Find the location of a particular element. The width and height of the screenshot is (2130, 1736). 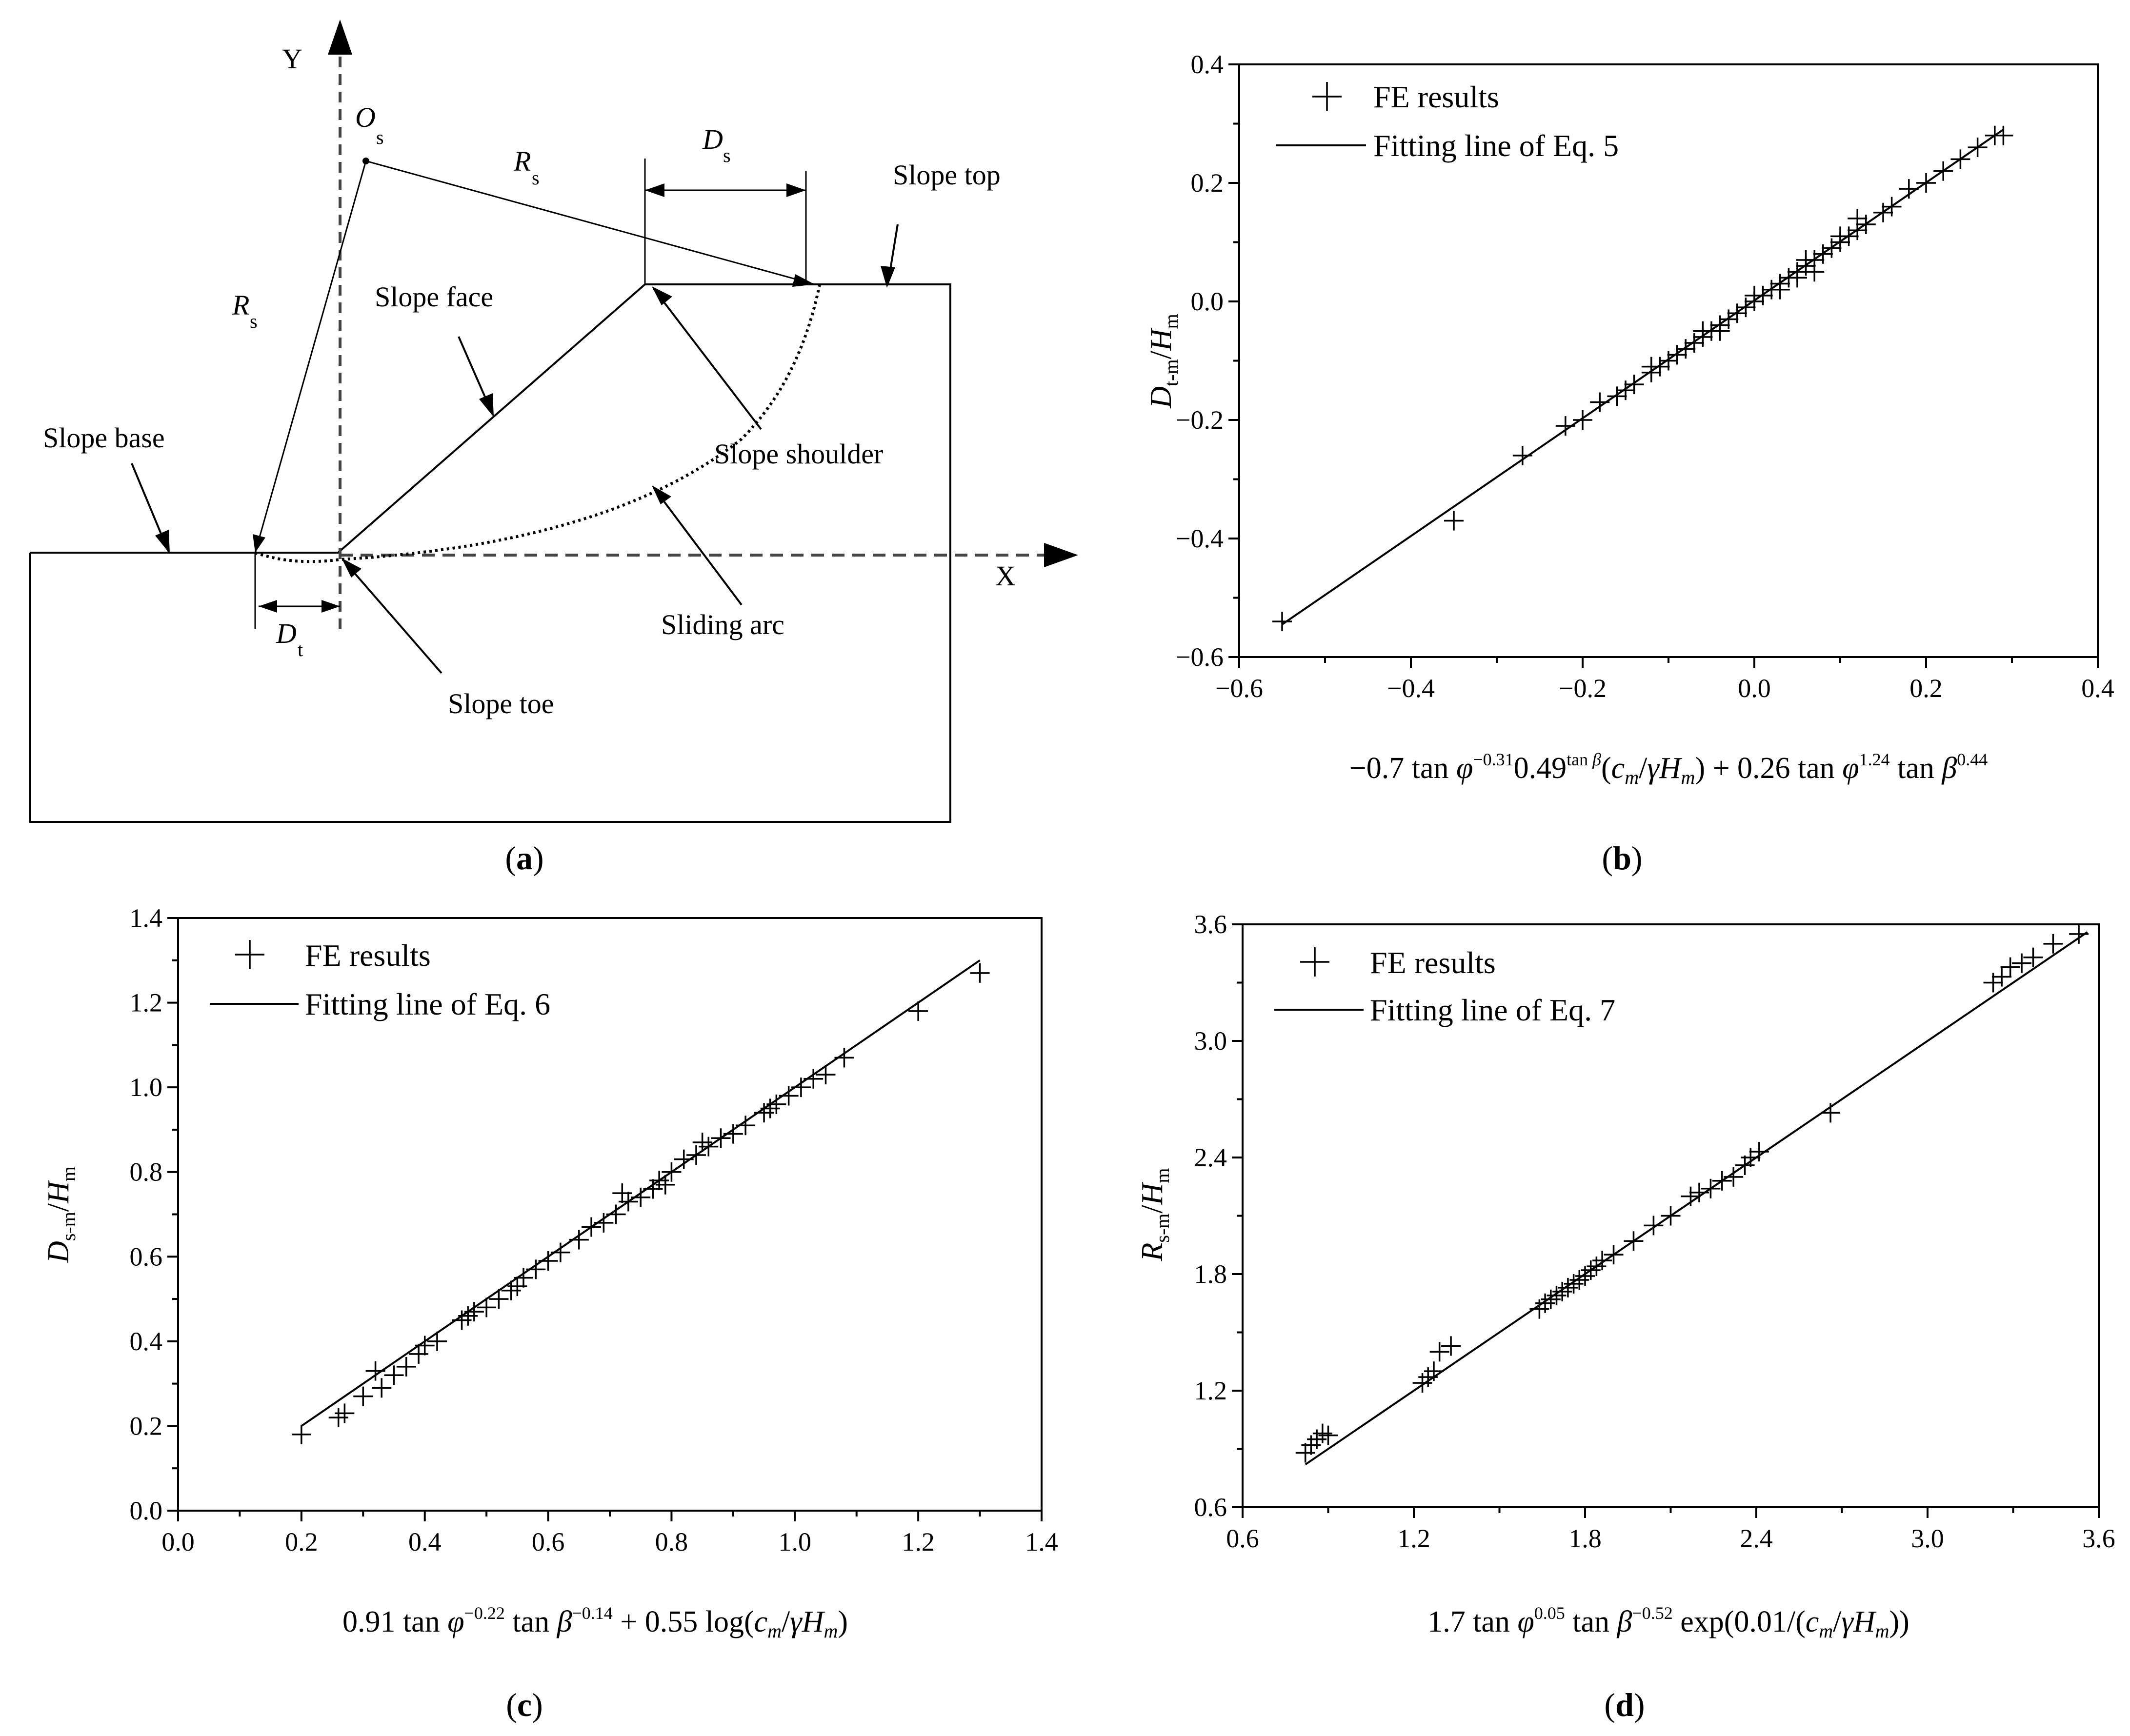

caption-d-letter: d is located at coordinates (1624, 1704).